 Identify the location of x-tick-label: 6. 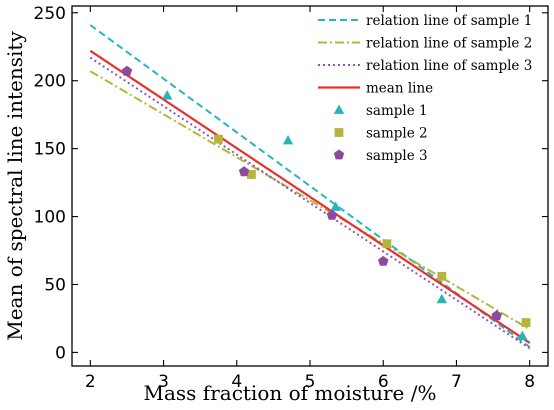
(383, 382).